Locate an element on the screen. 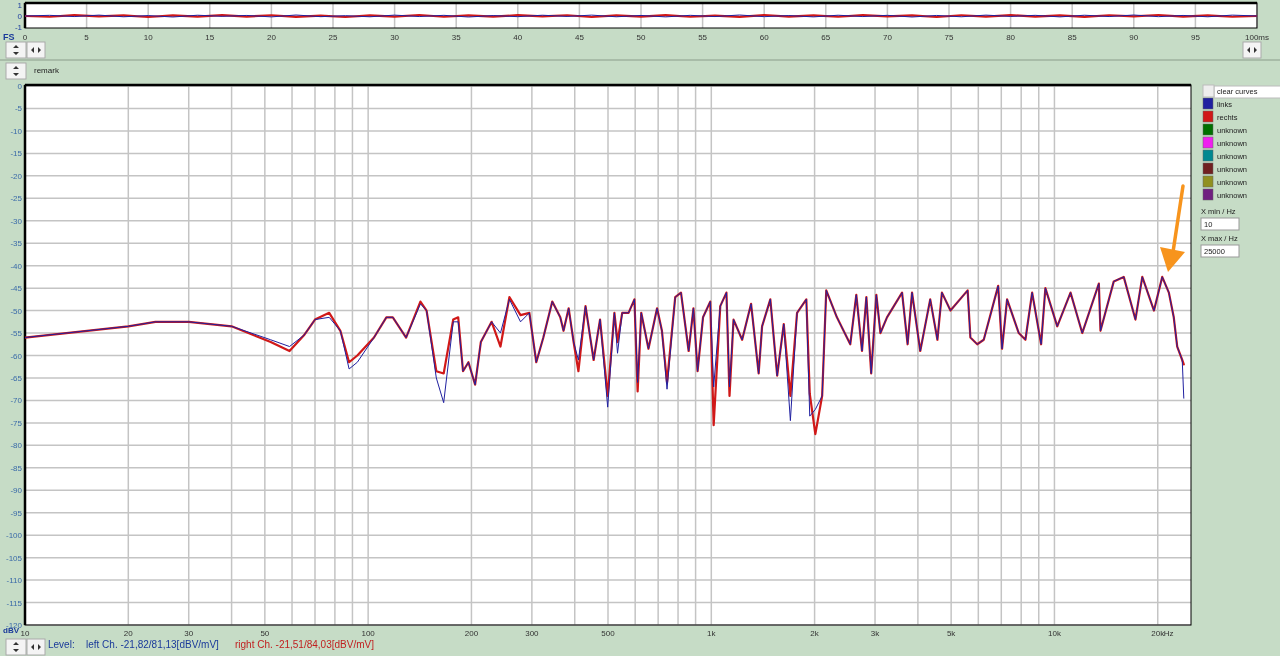 Image resolution: width=1280 pixels, height=656 pixels. x-tick-label: 95 is located at coordinates (1195, 37).